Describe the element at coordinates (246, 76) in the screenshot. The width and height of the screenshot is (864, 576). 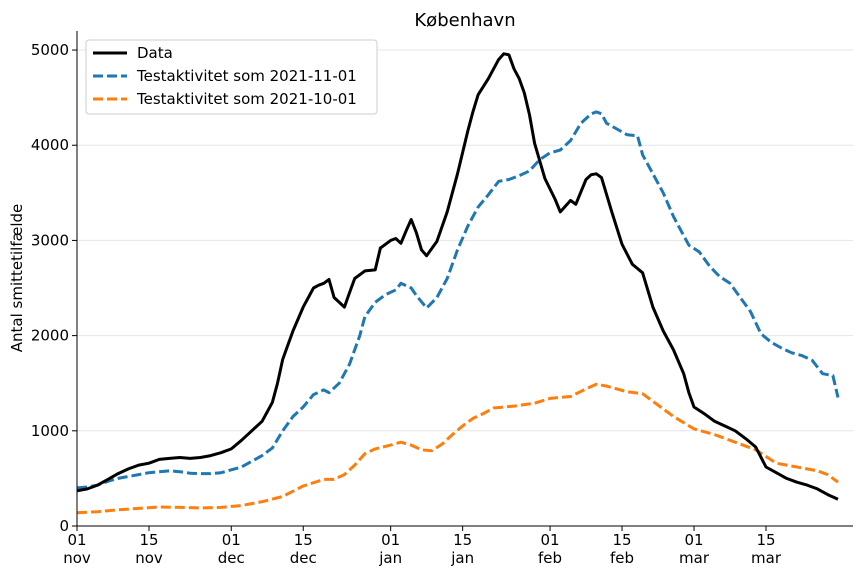
I see `legend-label: Testaktivitet som 2021-11-01` at that location.